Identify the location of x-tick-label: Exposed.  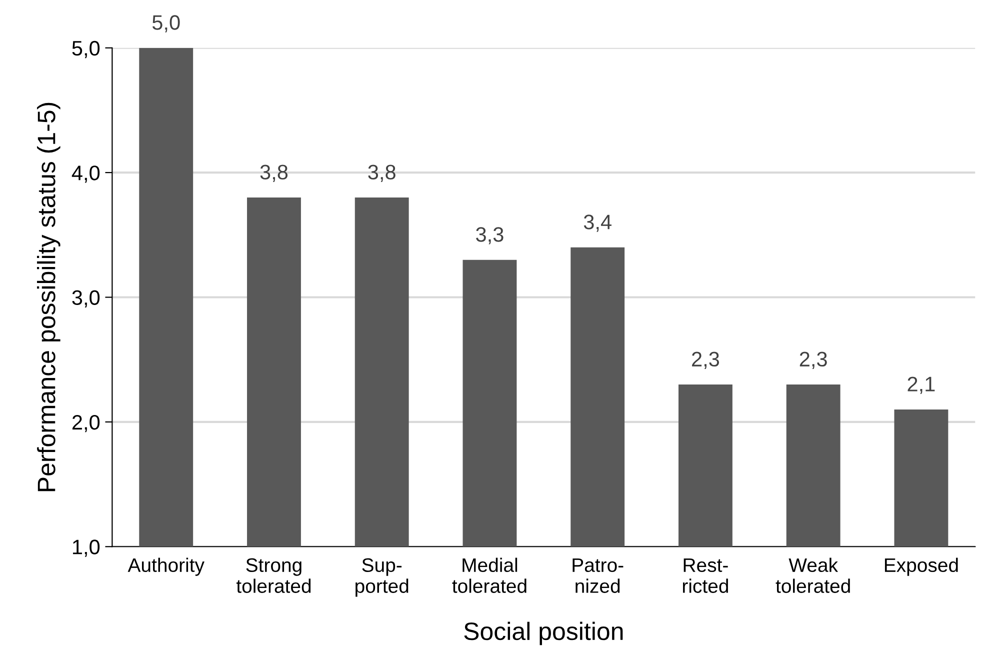
(921, 567).